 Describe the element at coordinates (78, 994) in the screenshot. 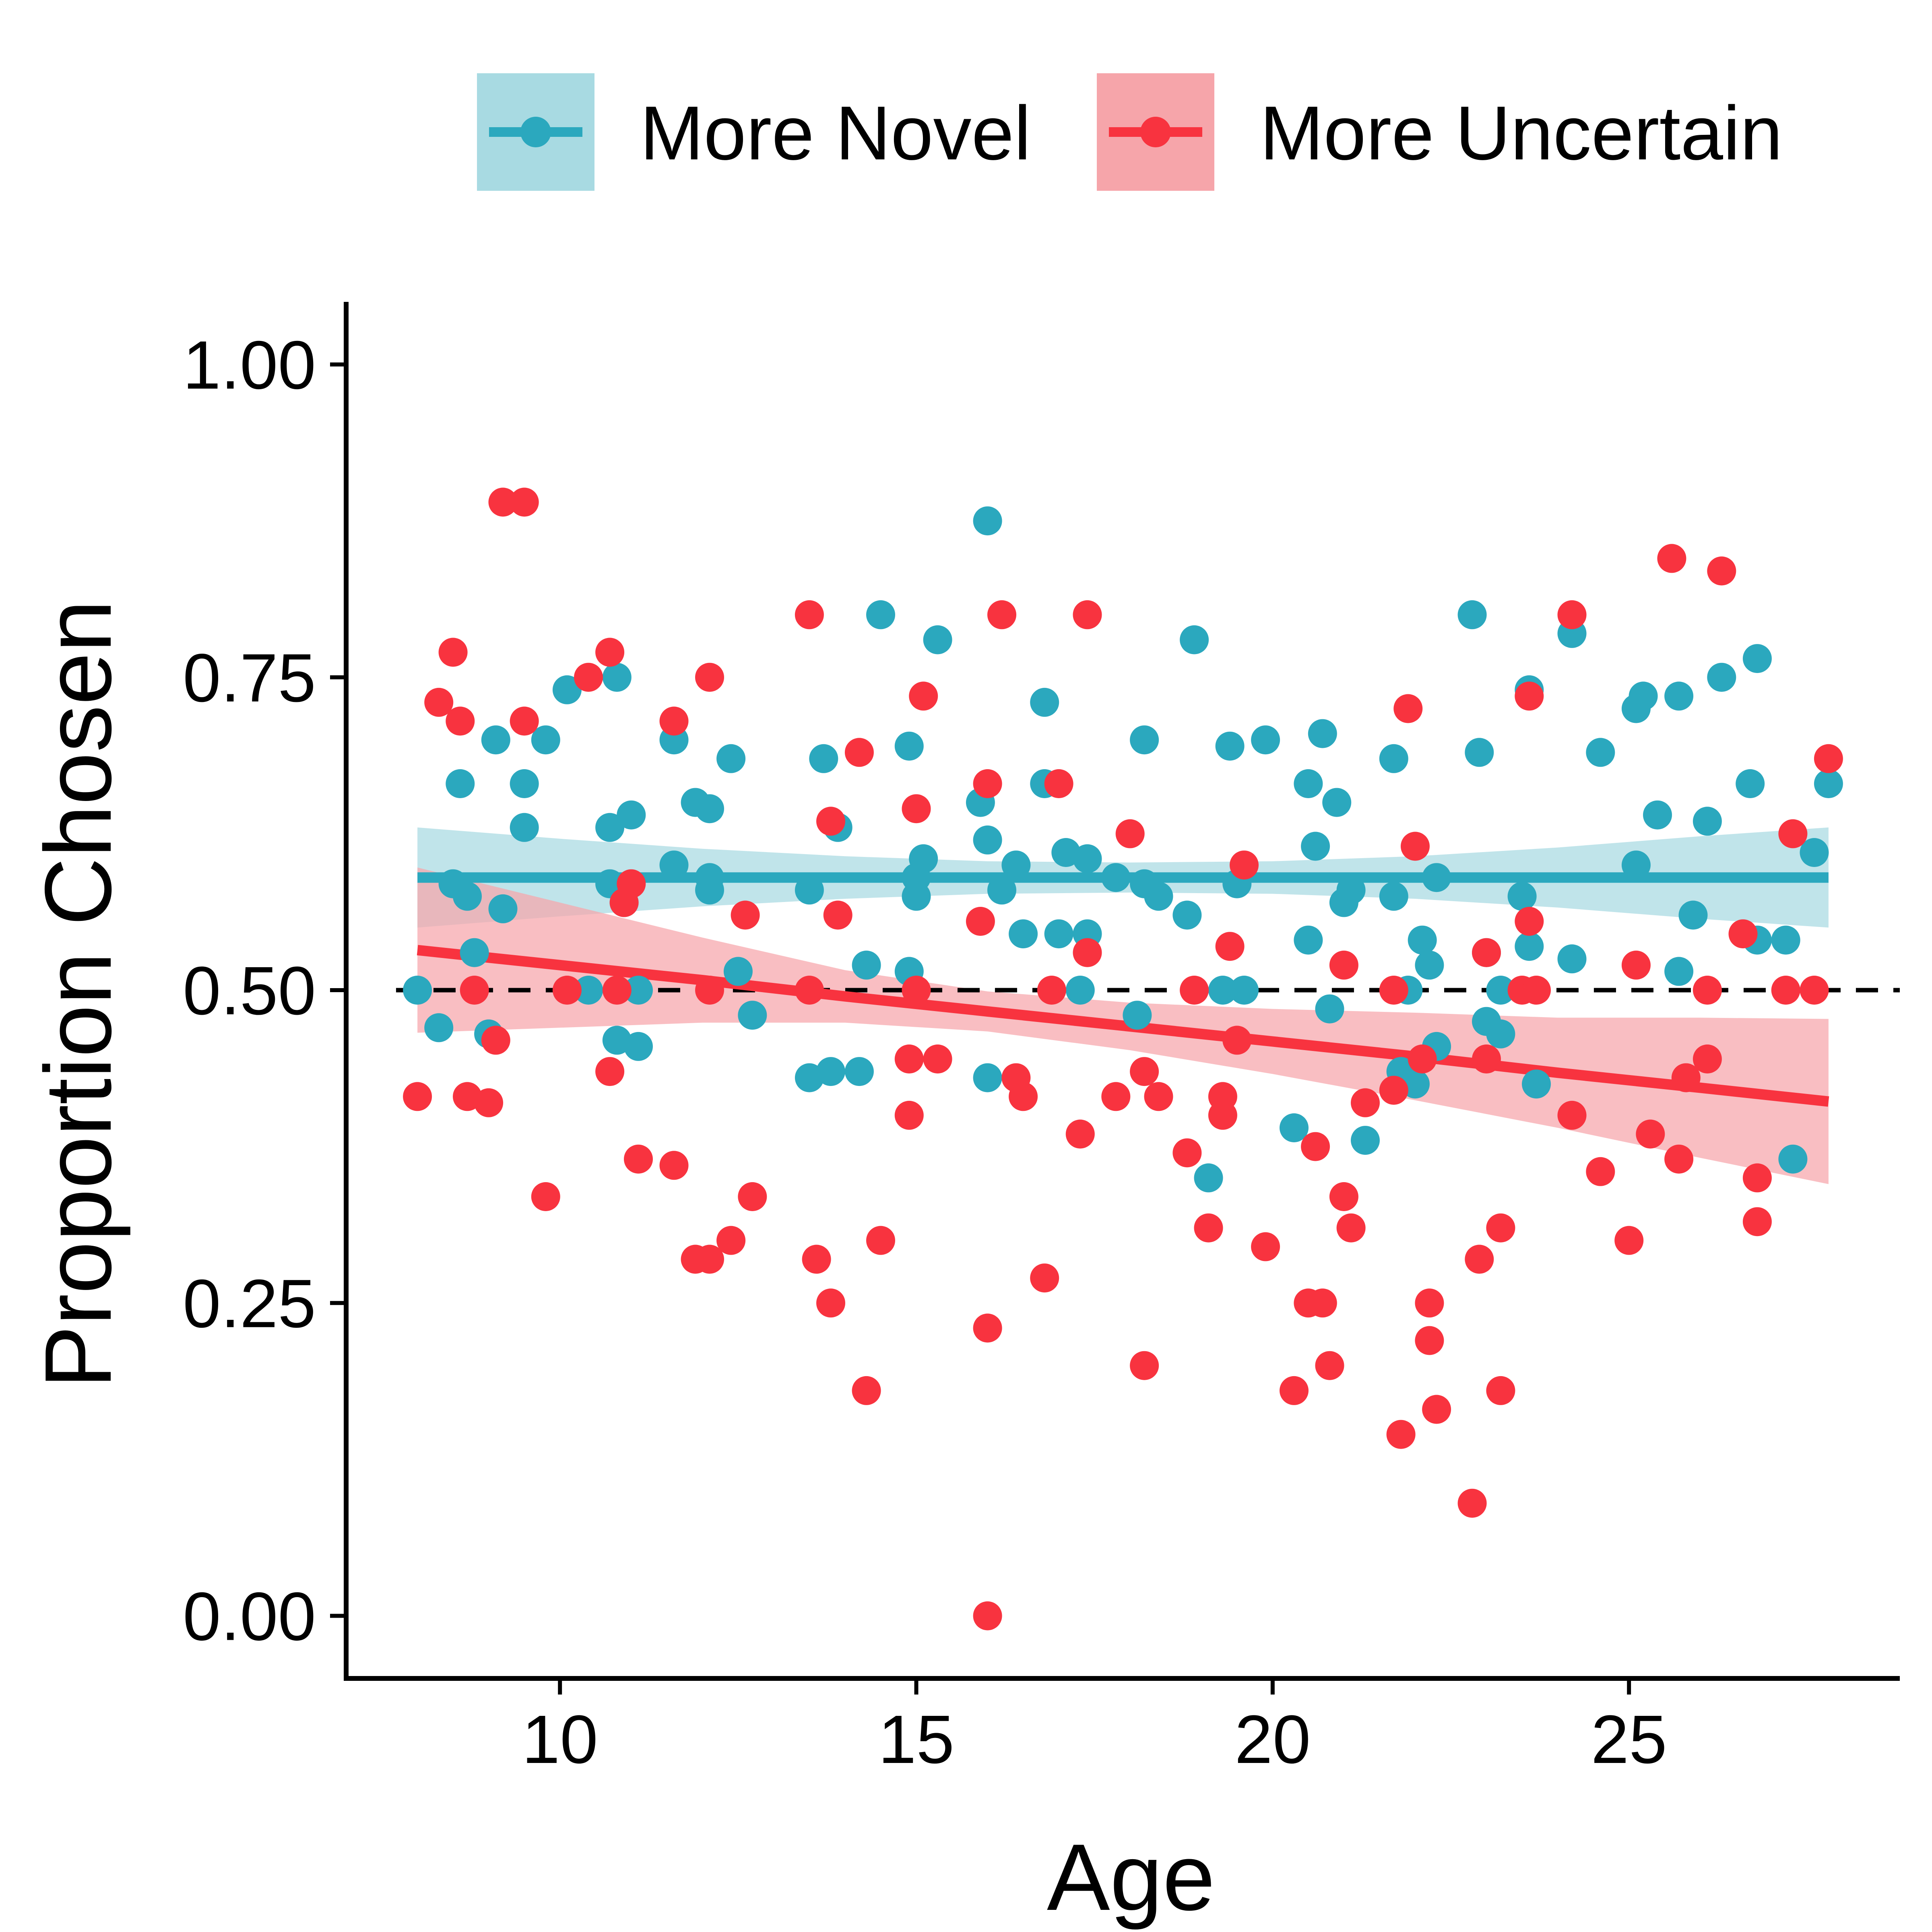

I see `y-axis-title: Proportion Chosen` at that location.